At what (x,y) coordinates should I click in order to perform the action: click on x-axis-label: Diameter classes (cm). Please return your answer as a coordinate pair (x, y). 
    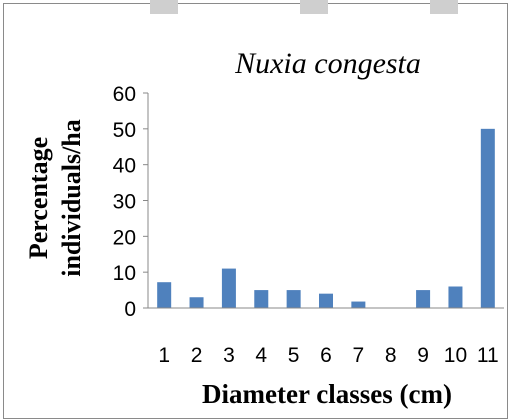
    Looking at the image, I should click on (327, 394).